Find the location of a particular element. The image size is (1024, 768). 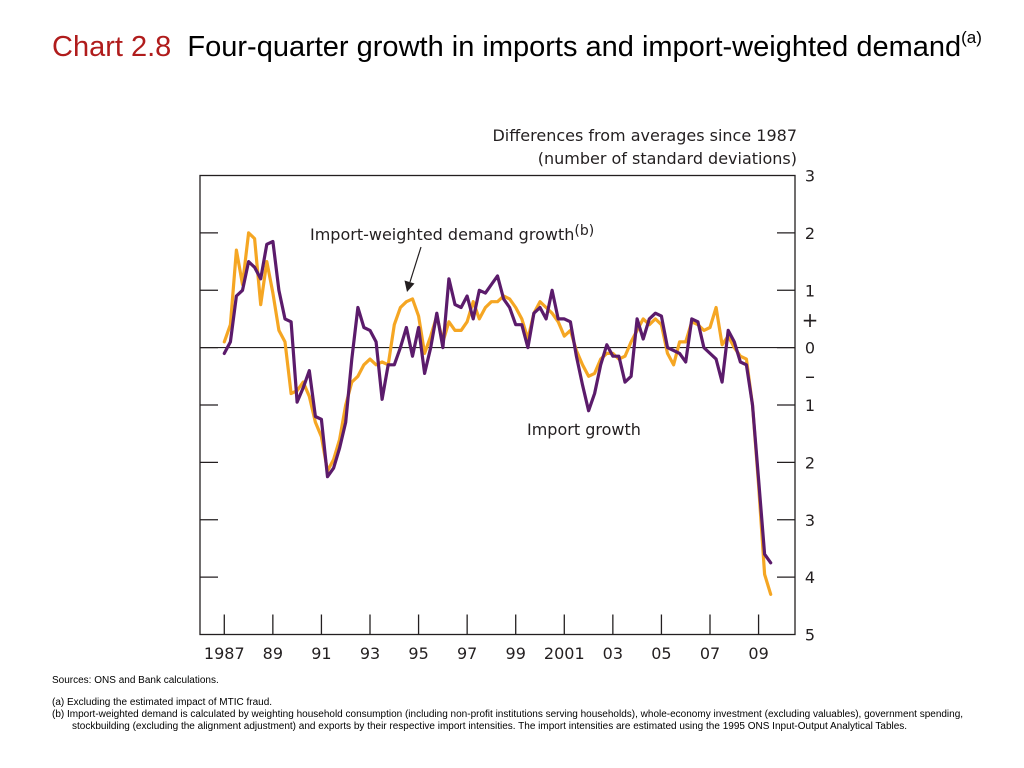

x-tick-label: 1987 is located at coordinates (224, 653).